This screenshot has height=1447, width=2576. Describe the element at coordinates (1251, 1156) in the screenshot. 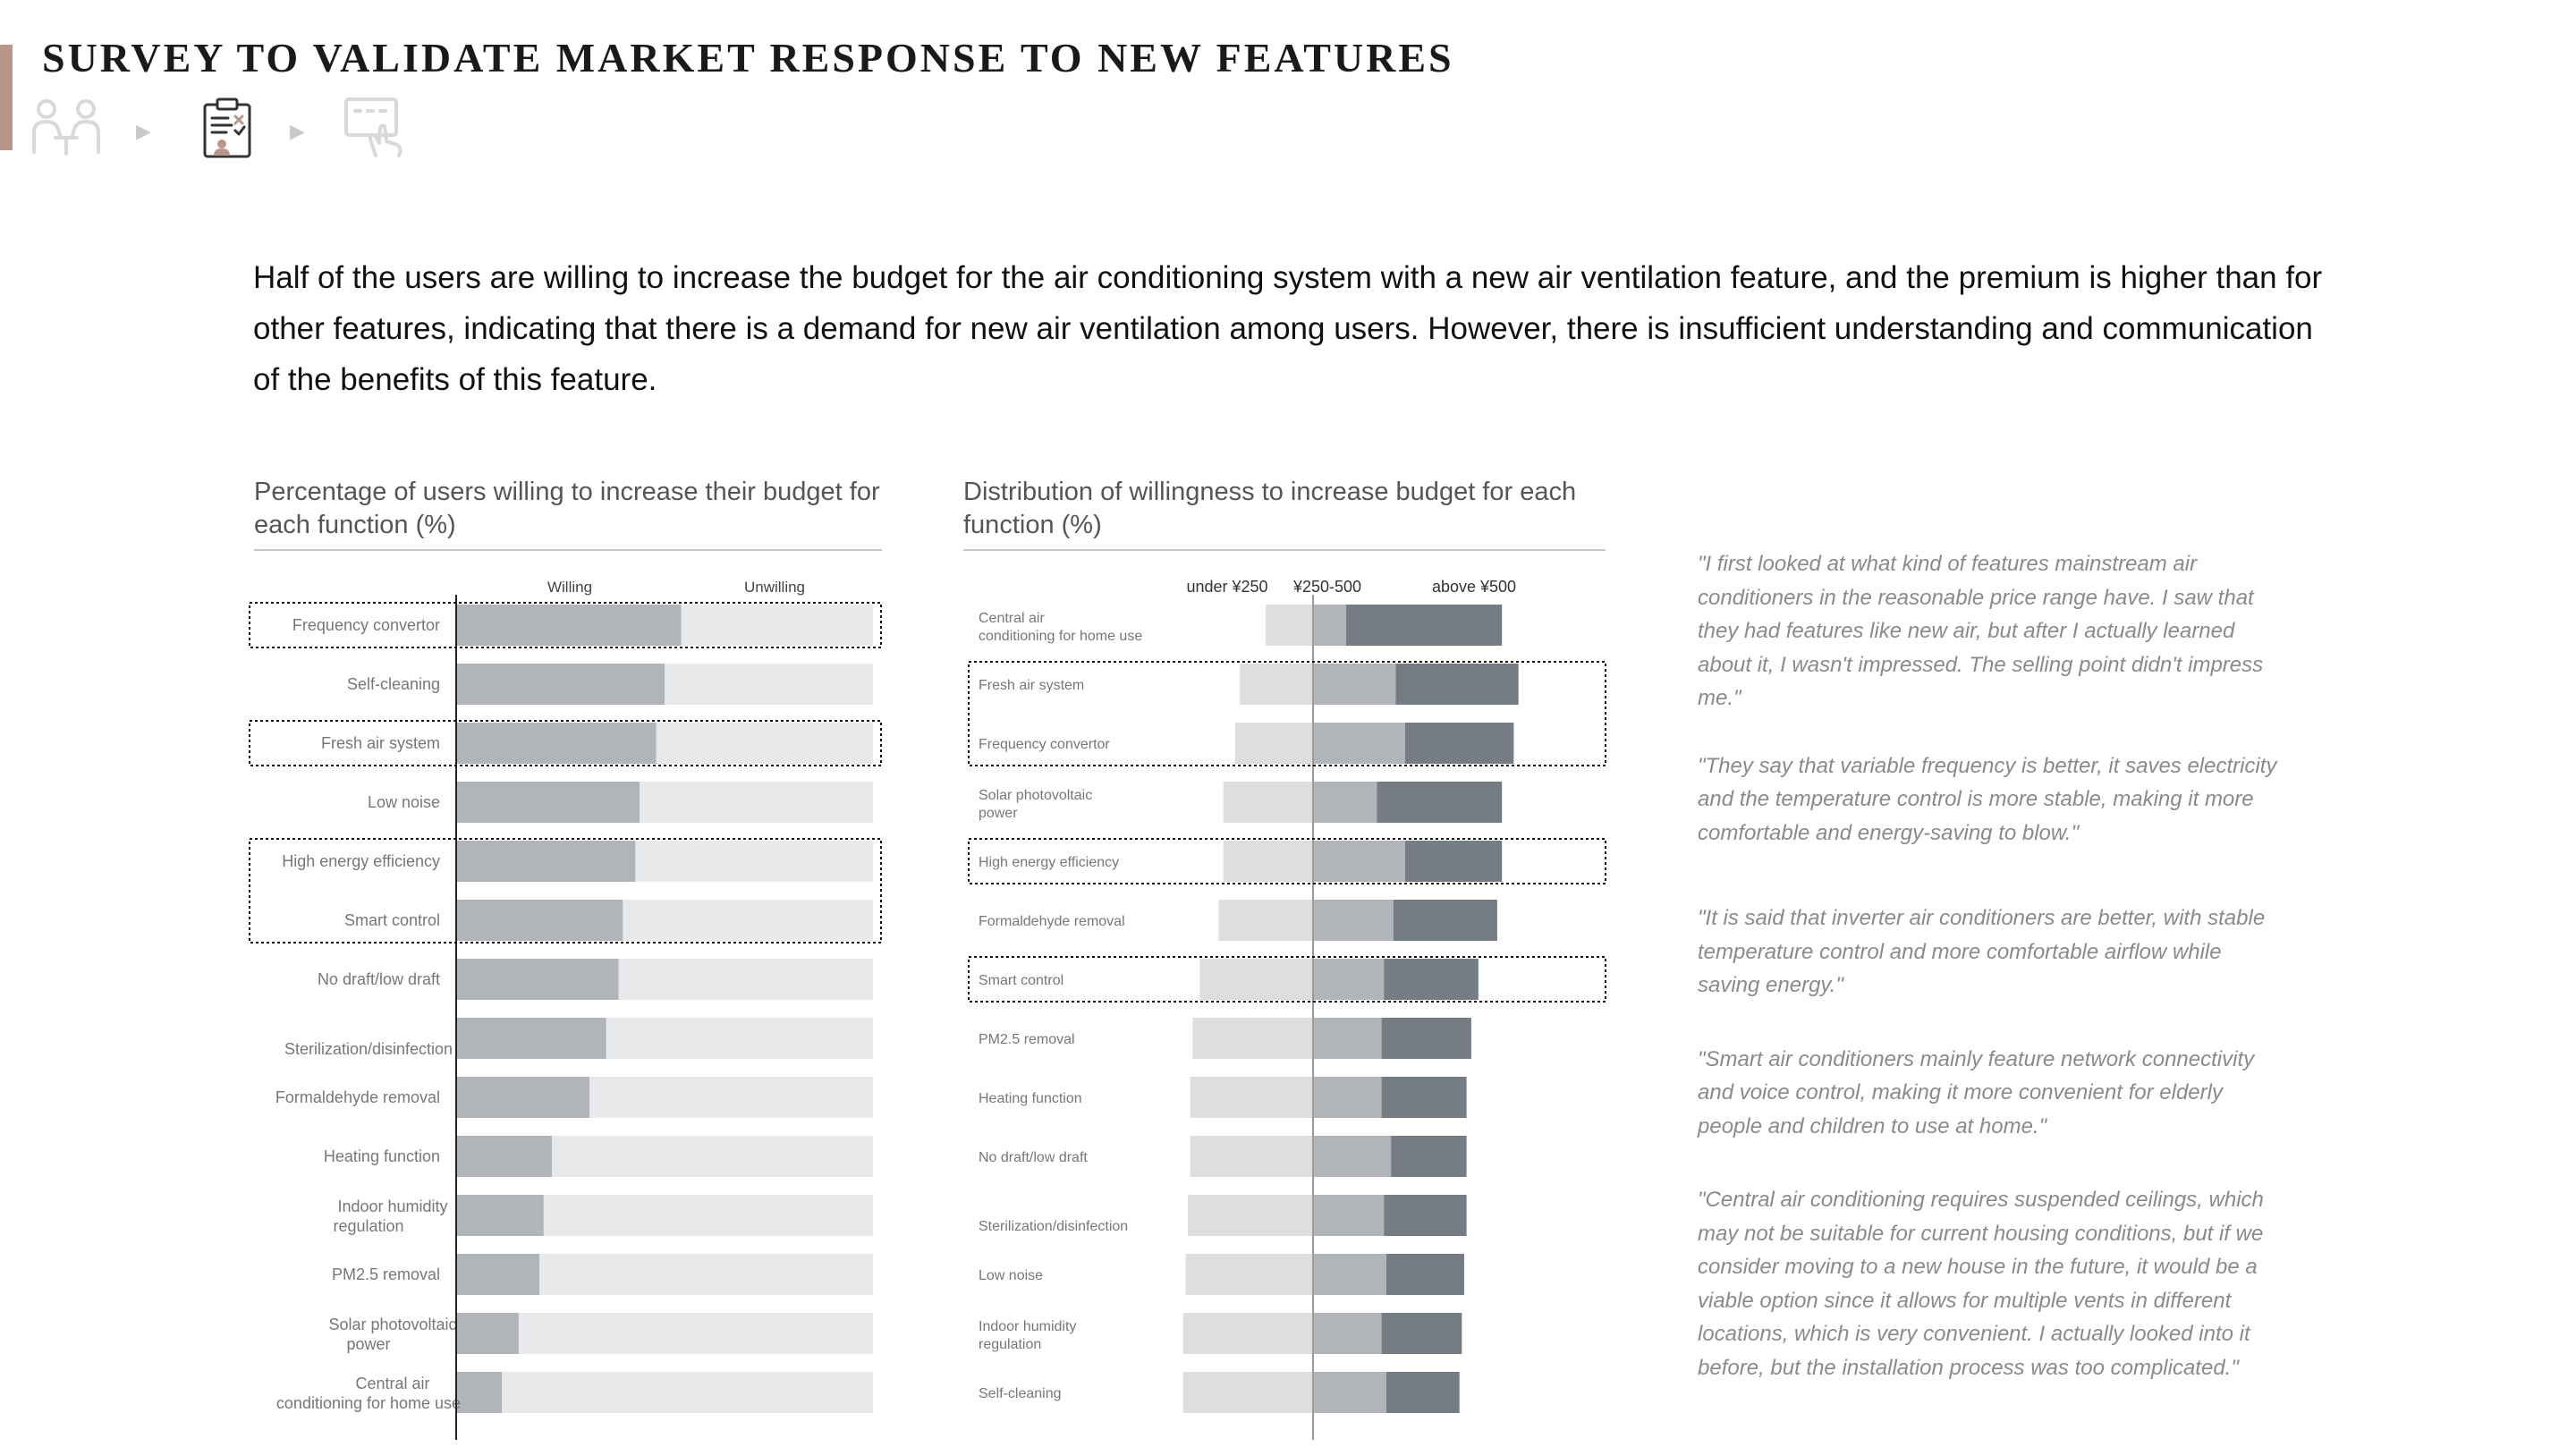

I see `bar-under-250-no-draft-low-draft` at that location.